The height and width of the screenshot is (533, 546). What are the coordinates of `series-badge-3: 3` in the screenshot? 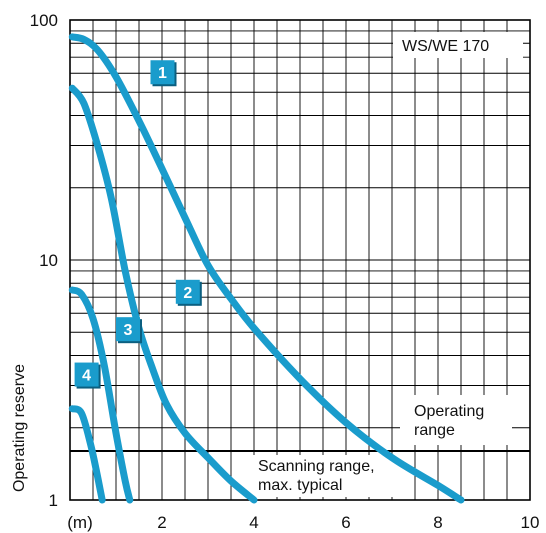 It's located at (129, 330).